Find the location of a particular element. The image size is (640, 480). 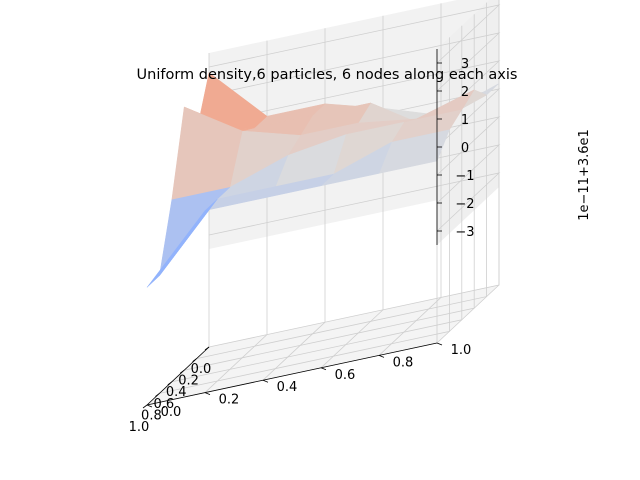

y-axis-line is located at coordinates (292, 374).